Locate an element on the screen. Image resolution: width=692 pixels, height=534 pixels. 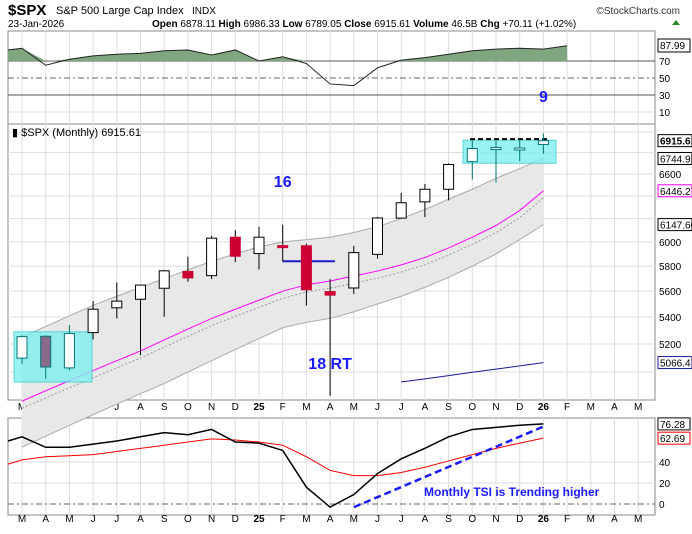
price-value-label: 6744.95 is located at coordinates (676, 159).